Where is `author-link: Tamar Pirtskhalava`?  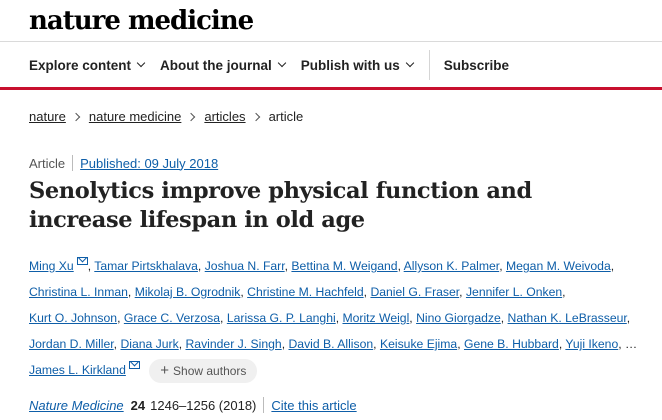 author-link: Tamar Pirtskhalava is located at coordinates (146, 266).